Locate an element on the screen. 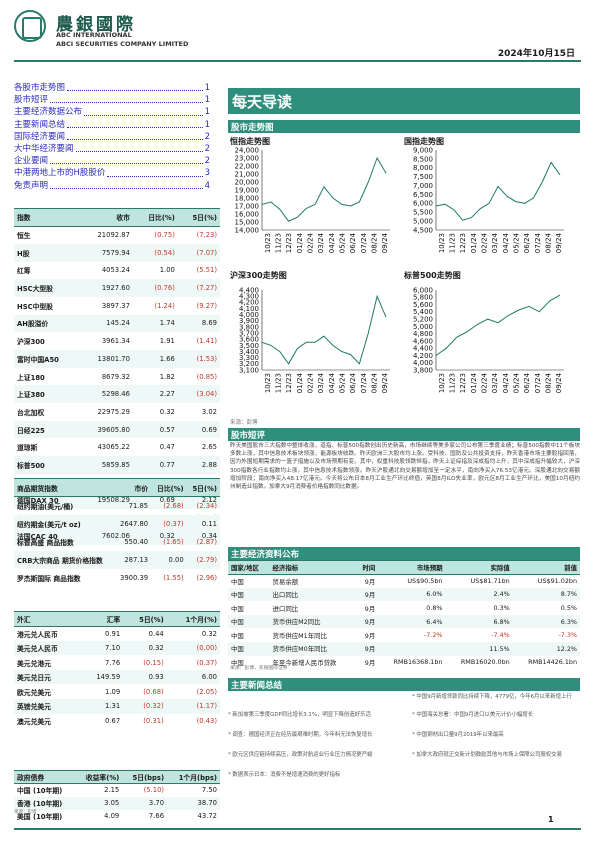 Image resolution: width=595 pixels, height=842 pixels. table-row: 澳元兑美元 0.67 (0.31) (0.43) is located at coordinates (117, 721).